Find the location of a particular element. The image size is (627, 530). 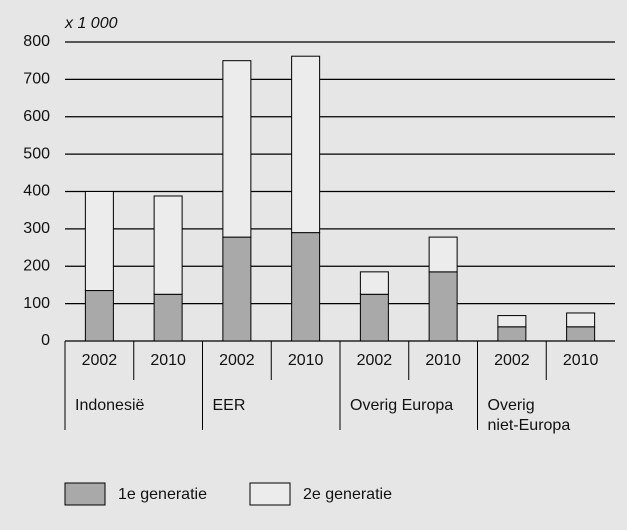

unit-label: x 1 000 is located at coordinates (91, 23).